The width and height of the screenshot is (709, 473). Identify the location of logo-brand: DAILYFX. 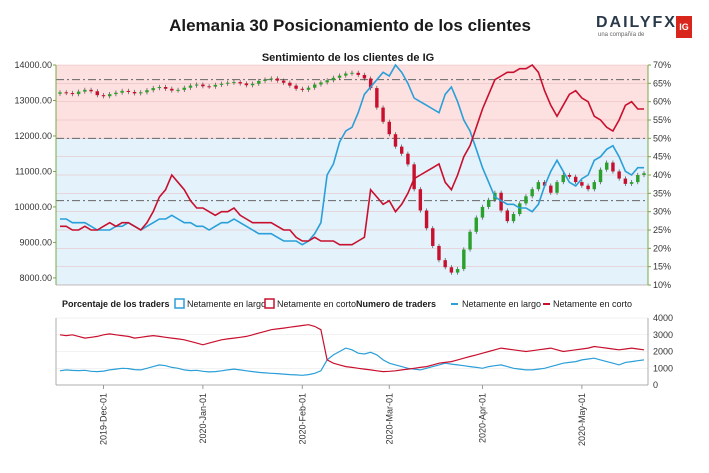
(636, 22).